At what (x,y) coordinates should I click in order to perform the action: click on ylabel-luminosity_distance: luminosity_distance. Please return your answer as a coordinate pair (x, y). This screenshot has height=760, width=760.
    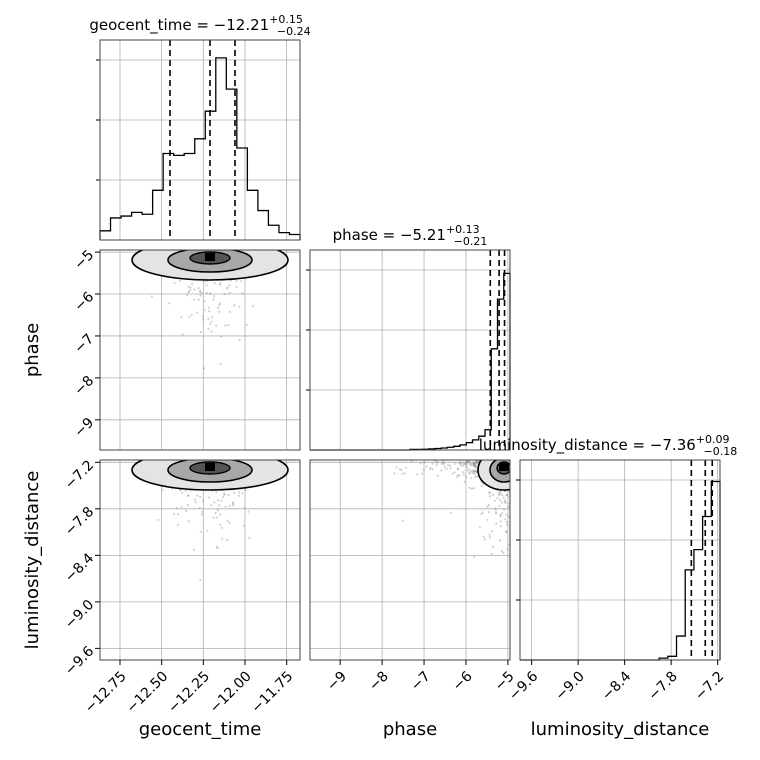
    Looking at the image, I should click on (32, 560).